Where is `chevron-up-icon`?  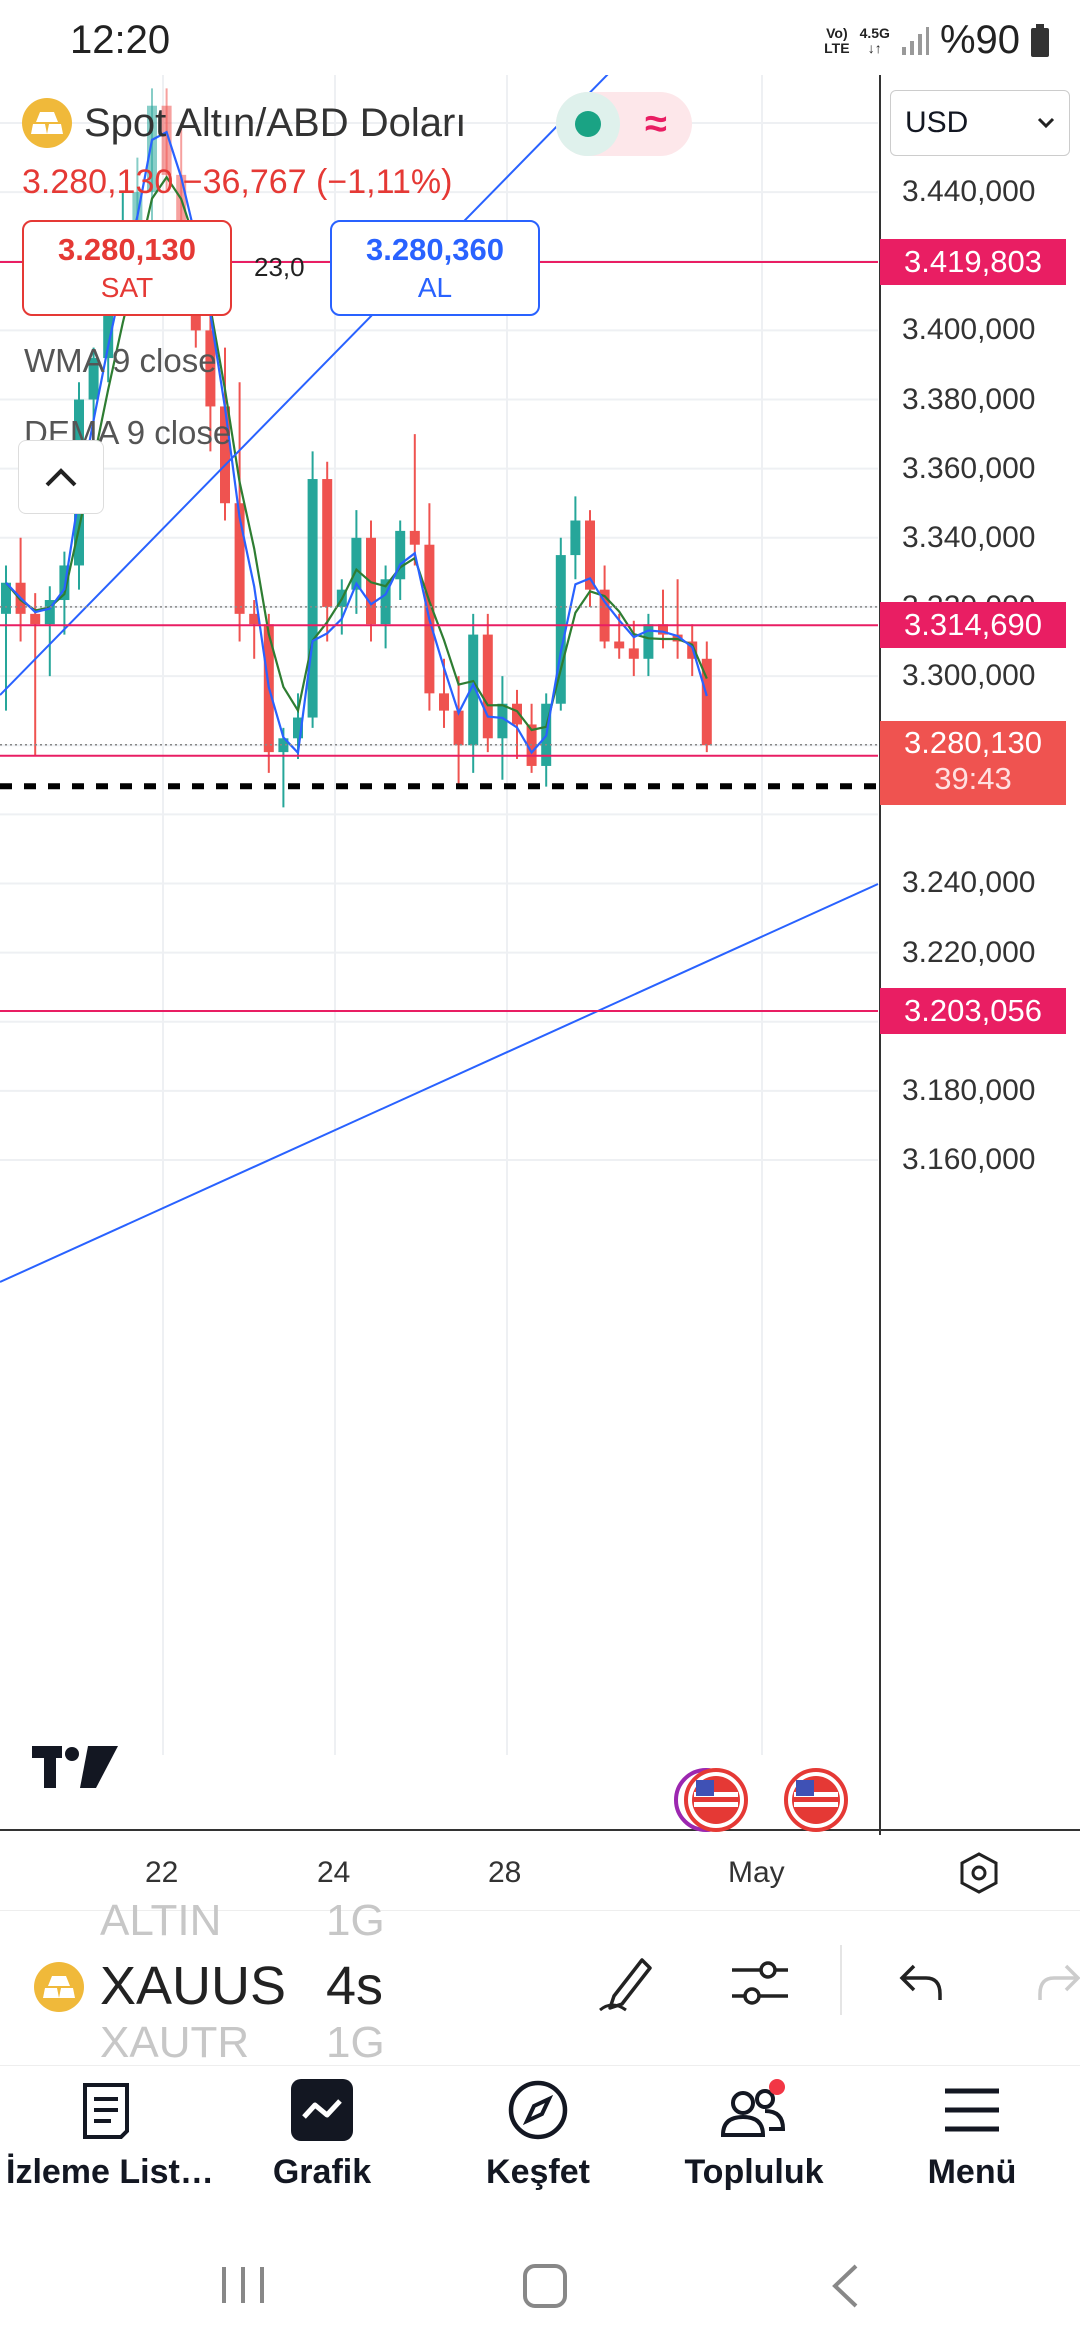 chevron-up-icon is located at coordinates (61, 477).